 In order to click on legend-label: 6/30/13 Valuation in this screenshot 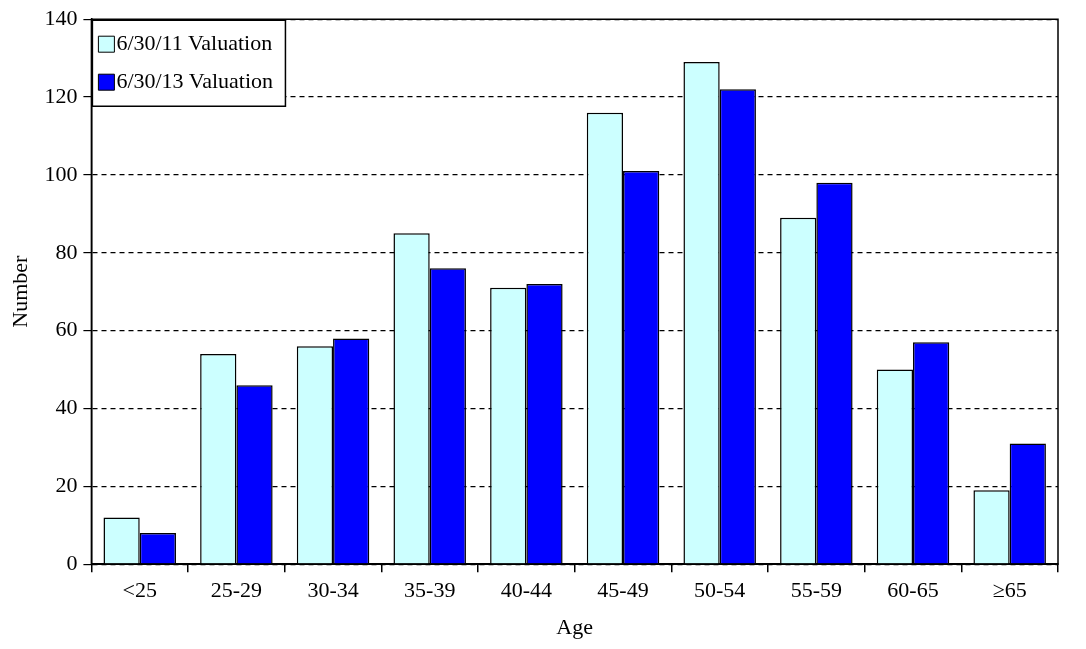, I will do `click(195, 80)`.